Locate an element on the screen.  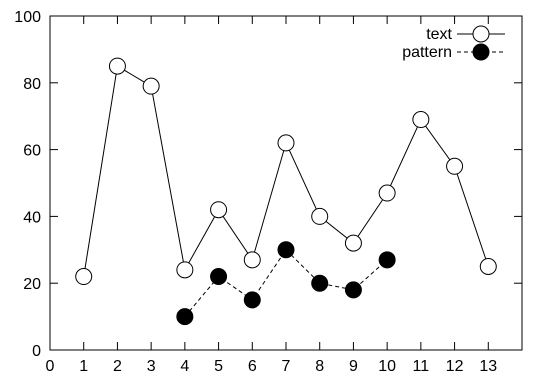
y-tick-label: 60 is located at coordinates (32, 151).